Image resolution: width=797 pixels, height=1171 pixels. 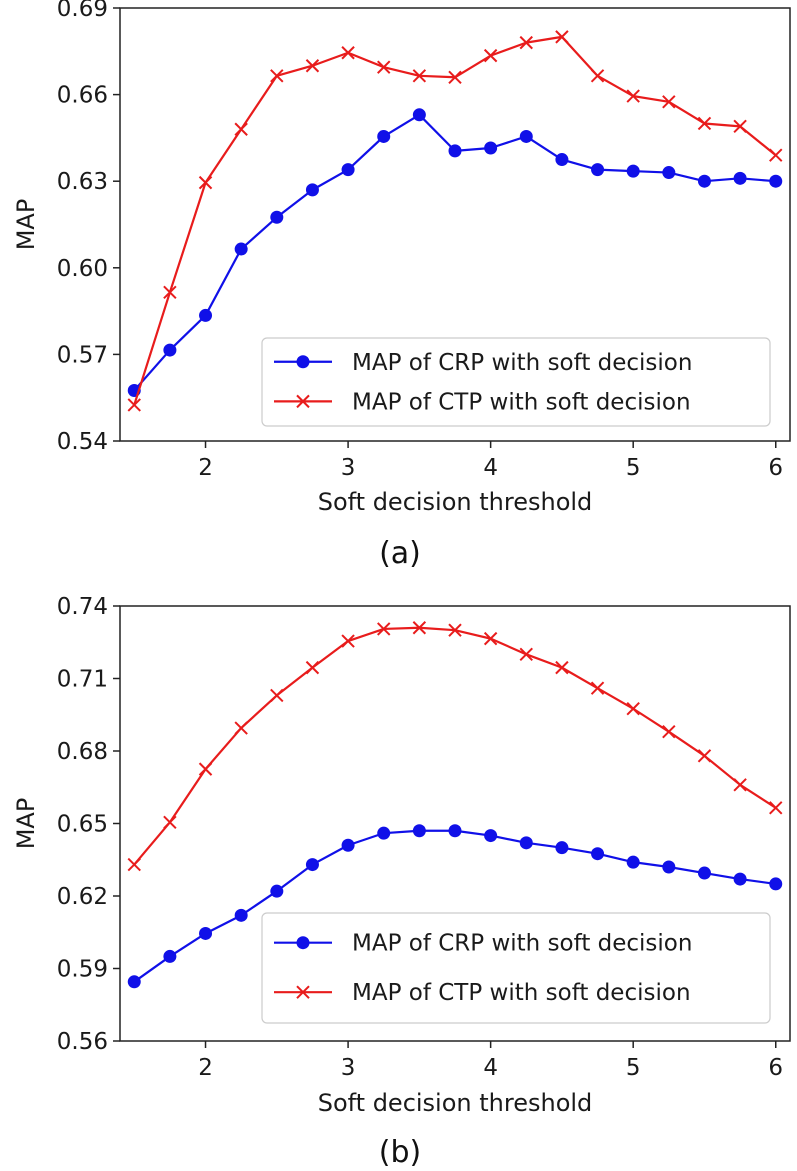 I want to click on y-tick-label: 0.63, so click(x=82, y=182).